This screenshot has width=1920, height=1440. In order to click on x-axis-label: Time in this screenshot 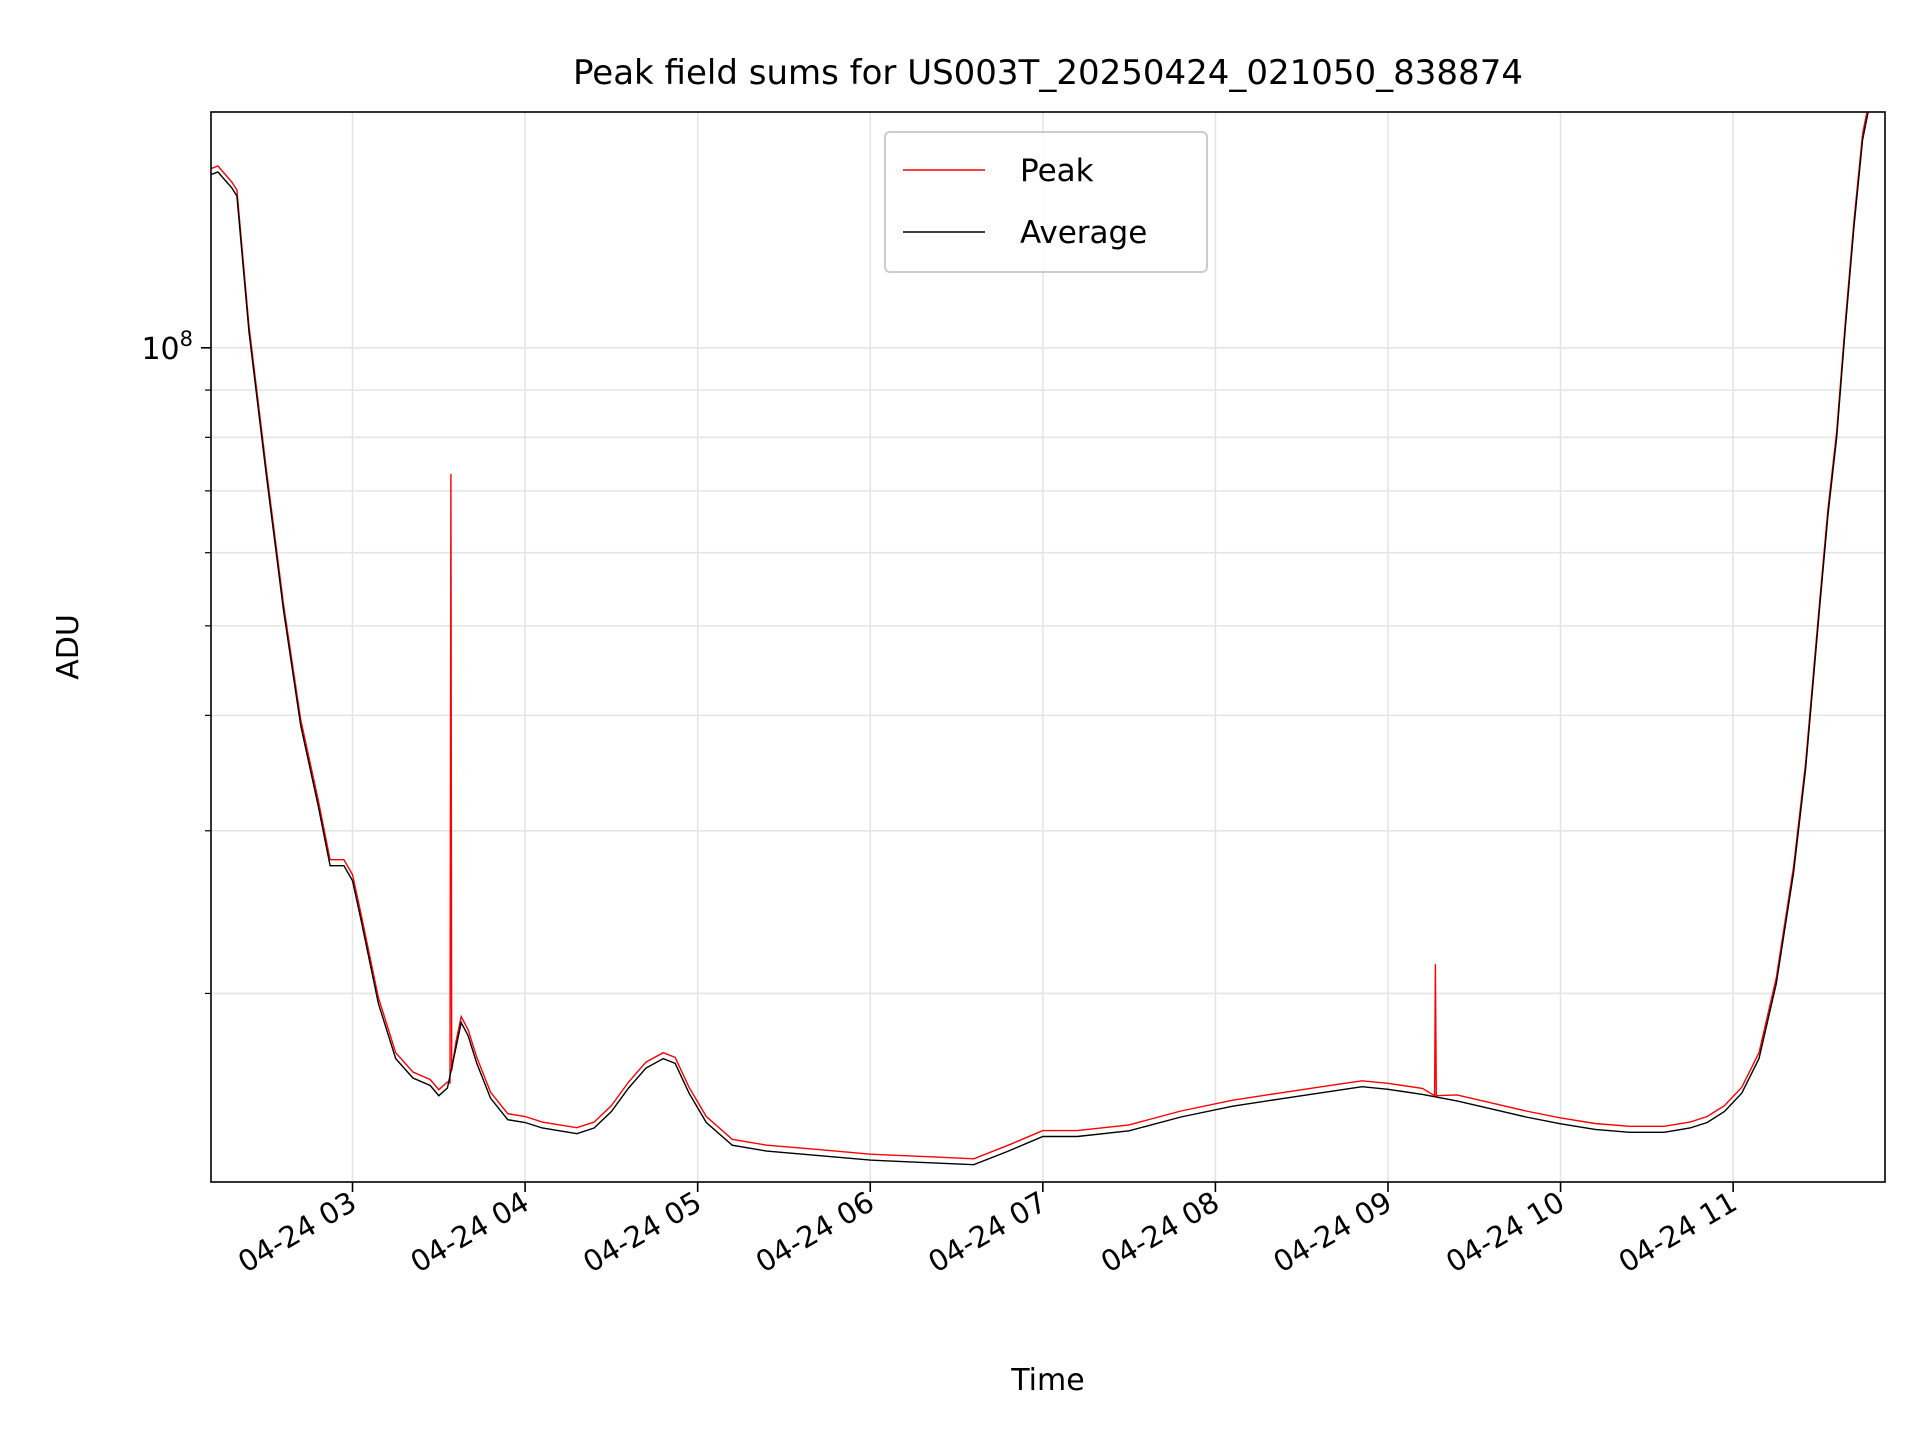, I will do `click(1047, 1380)`.